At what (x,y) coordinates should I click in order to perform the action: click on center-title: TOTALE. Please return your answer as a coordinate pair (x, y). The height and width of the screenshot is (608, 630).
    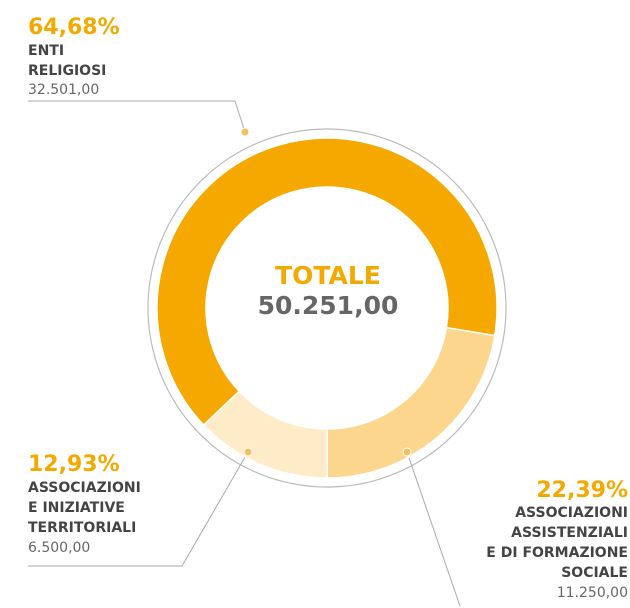
    Looking at the image, I should click on (328, 275).